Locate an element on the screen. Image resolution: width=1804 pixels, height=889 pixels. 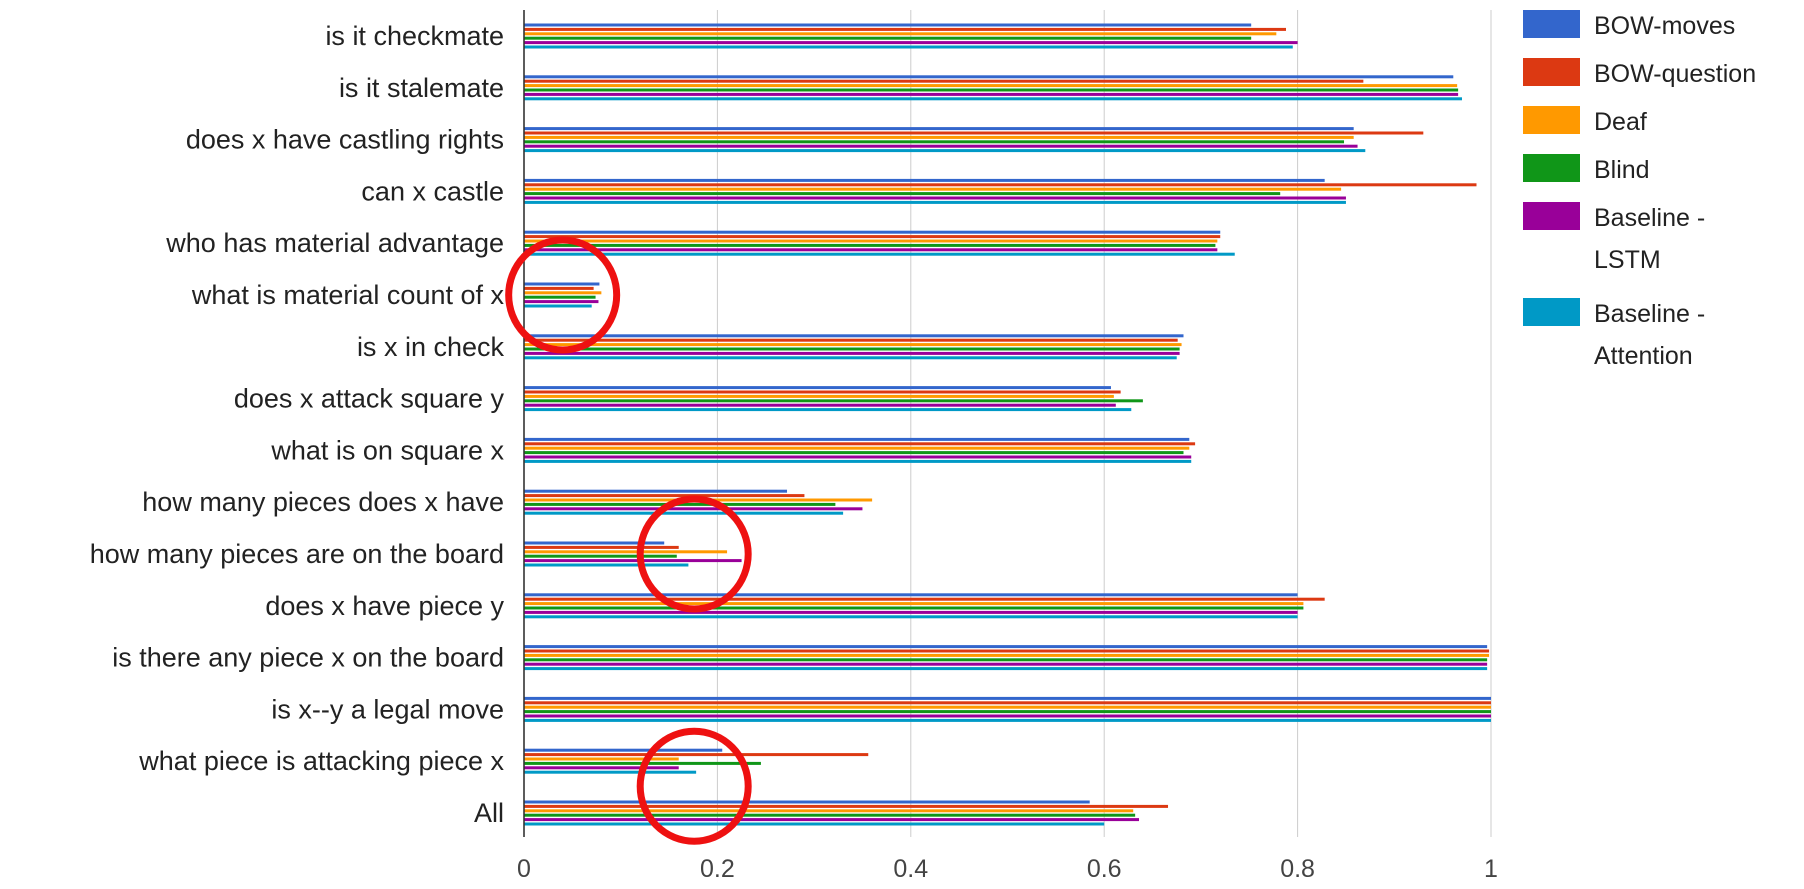
bar-bow-moves-is-there-any-piece-x-on-the-board is located at coordinates (1006, 647).